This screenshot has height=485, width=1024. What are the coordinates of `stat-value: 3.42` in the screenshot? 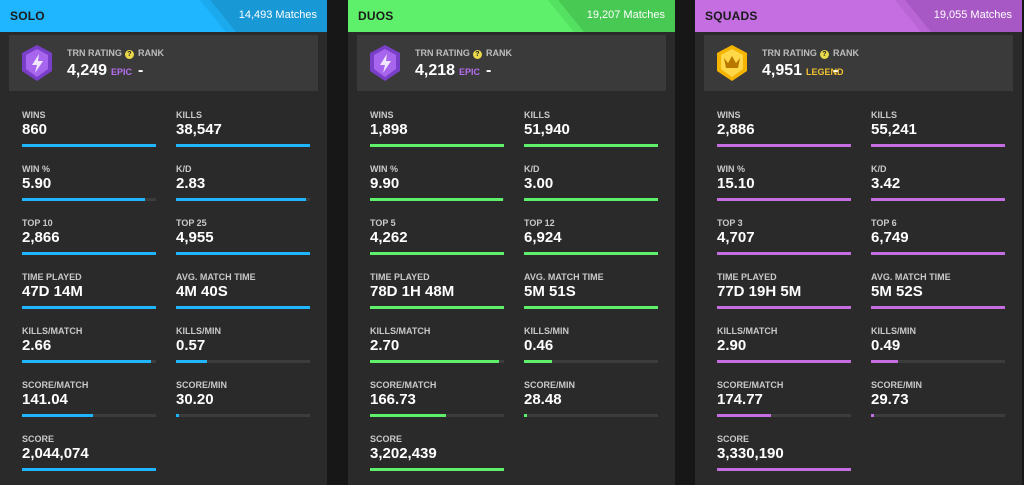 It's located at (886, 183).